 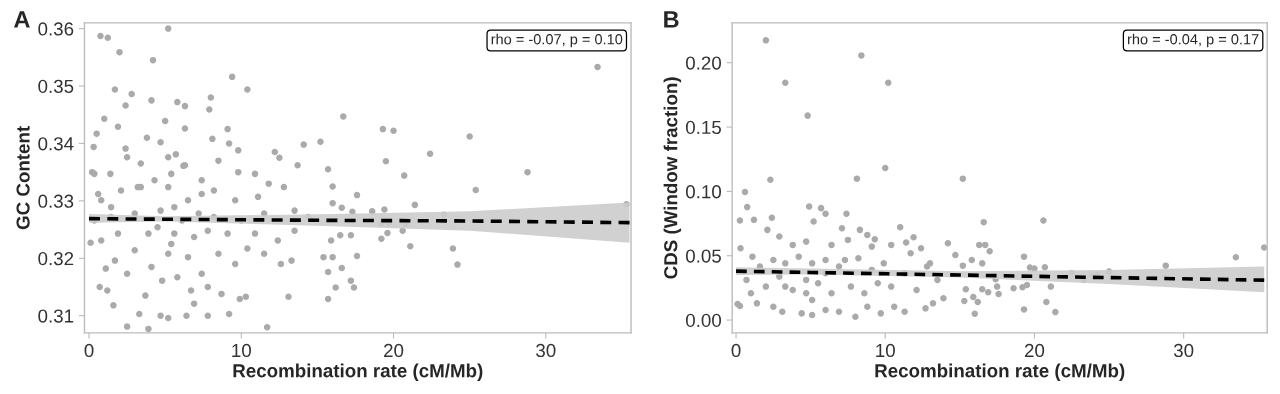 What do you see at coordinates (22, 19) in the screenshot?
I see `chart-title: A` at bounding box center [22, 19].